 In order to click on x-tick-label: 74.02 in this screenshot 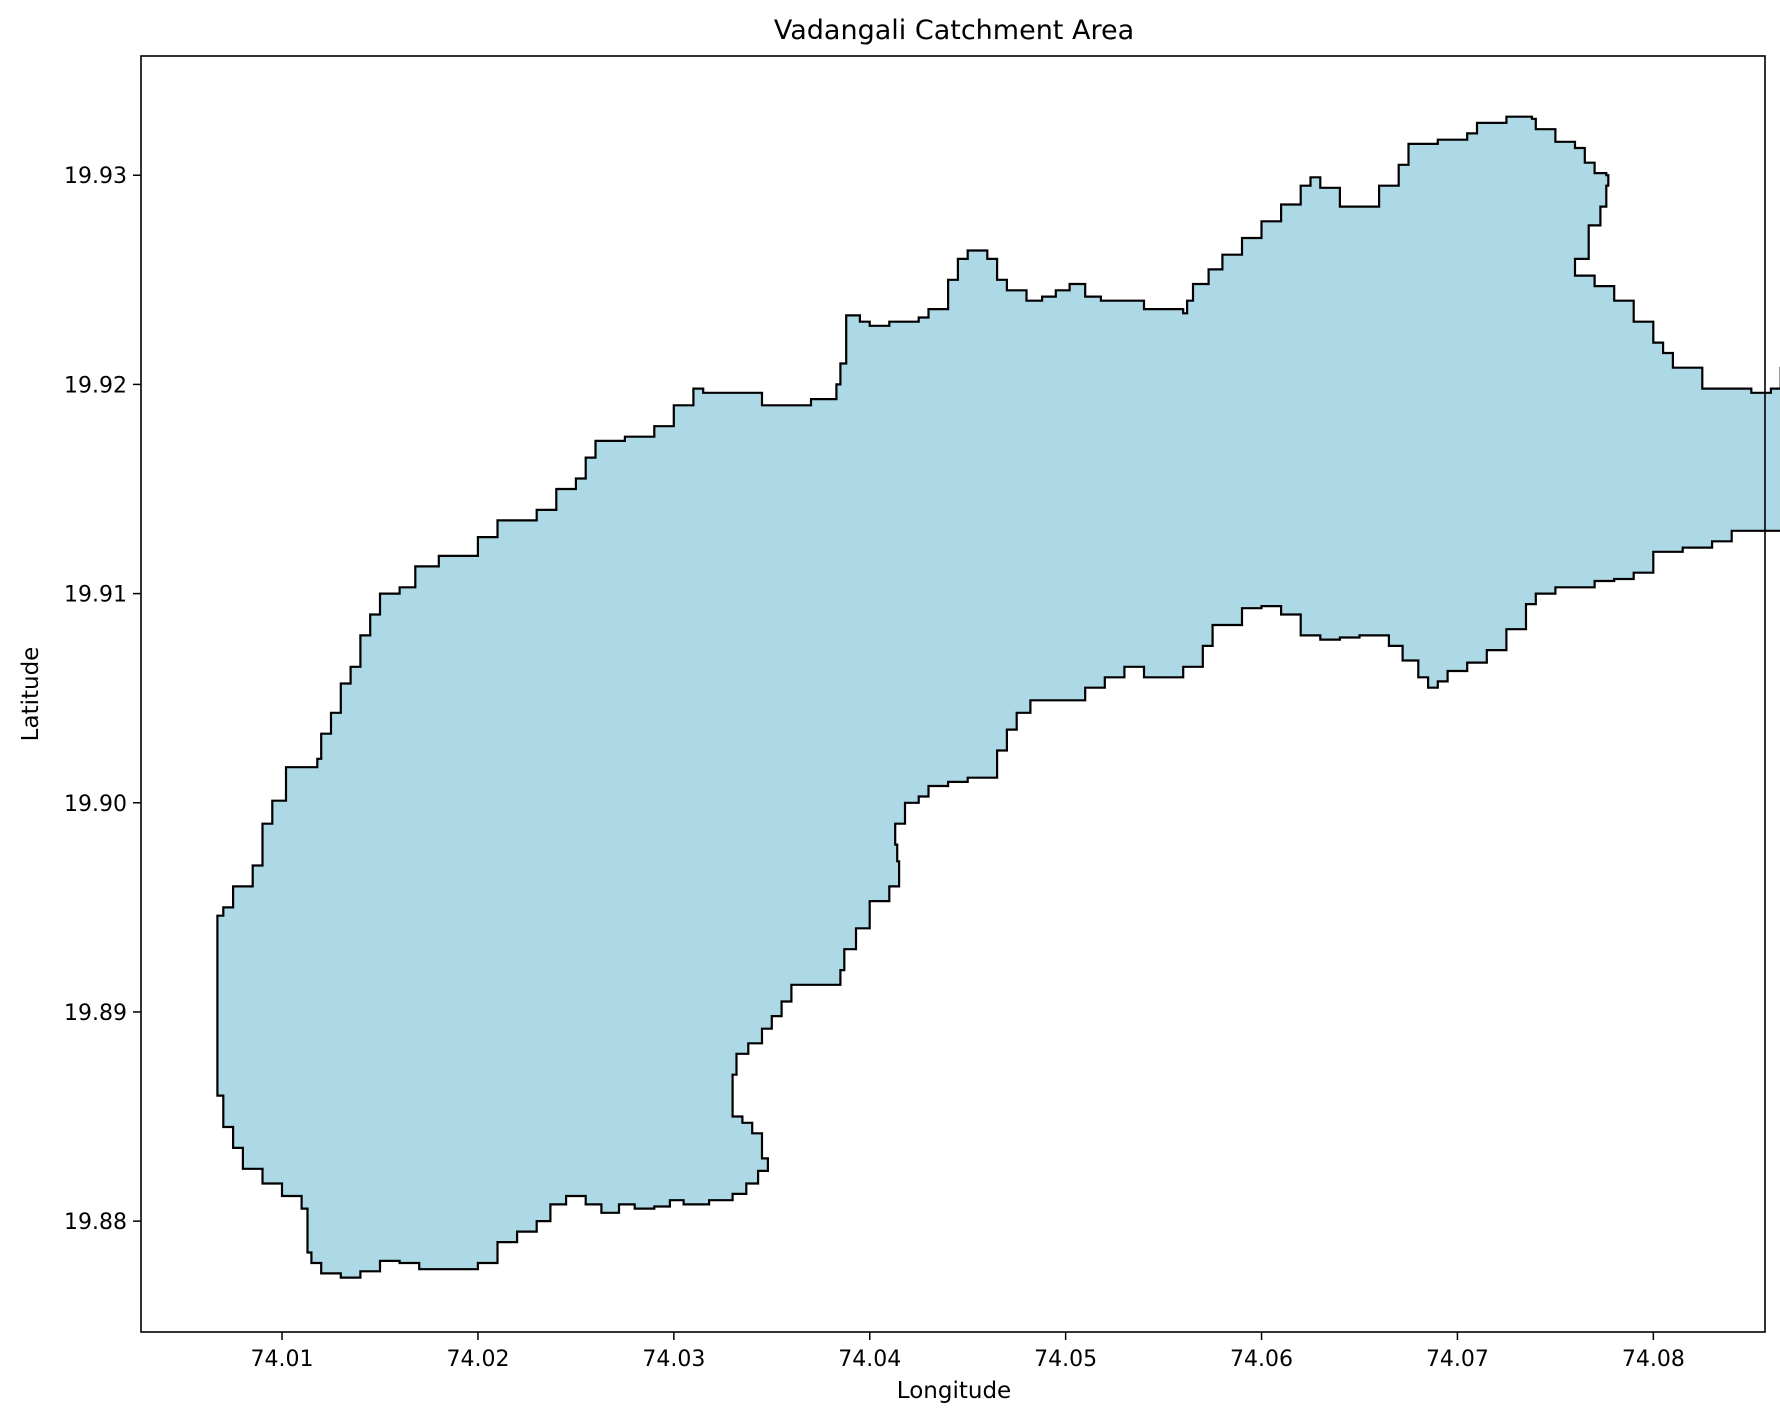, I will do `click(477, 1359)`.